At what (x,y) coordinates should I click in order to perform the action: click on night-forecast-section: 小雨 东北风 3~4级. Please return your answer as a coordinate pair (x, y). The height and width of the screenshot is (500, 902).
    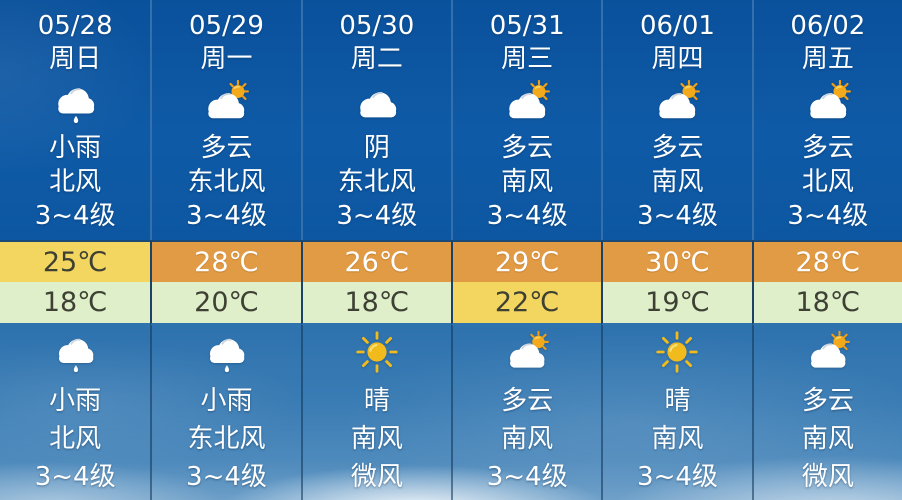
    Looking at the image, I should click on (225, 412).